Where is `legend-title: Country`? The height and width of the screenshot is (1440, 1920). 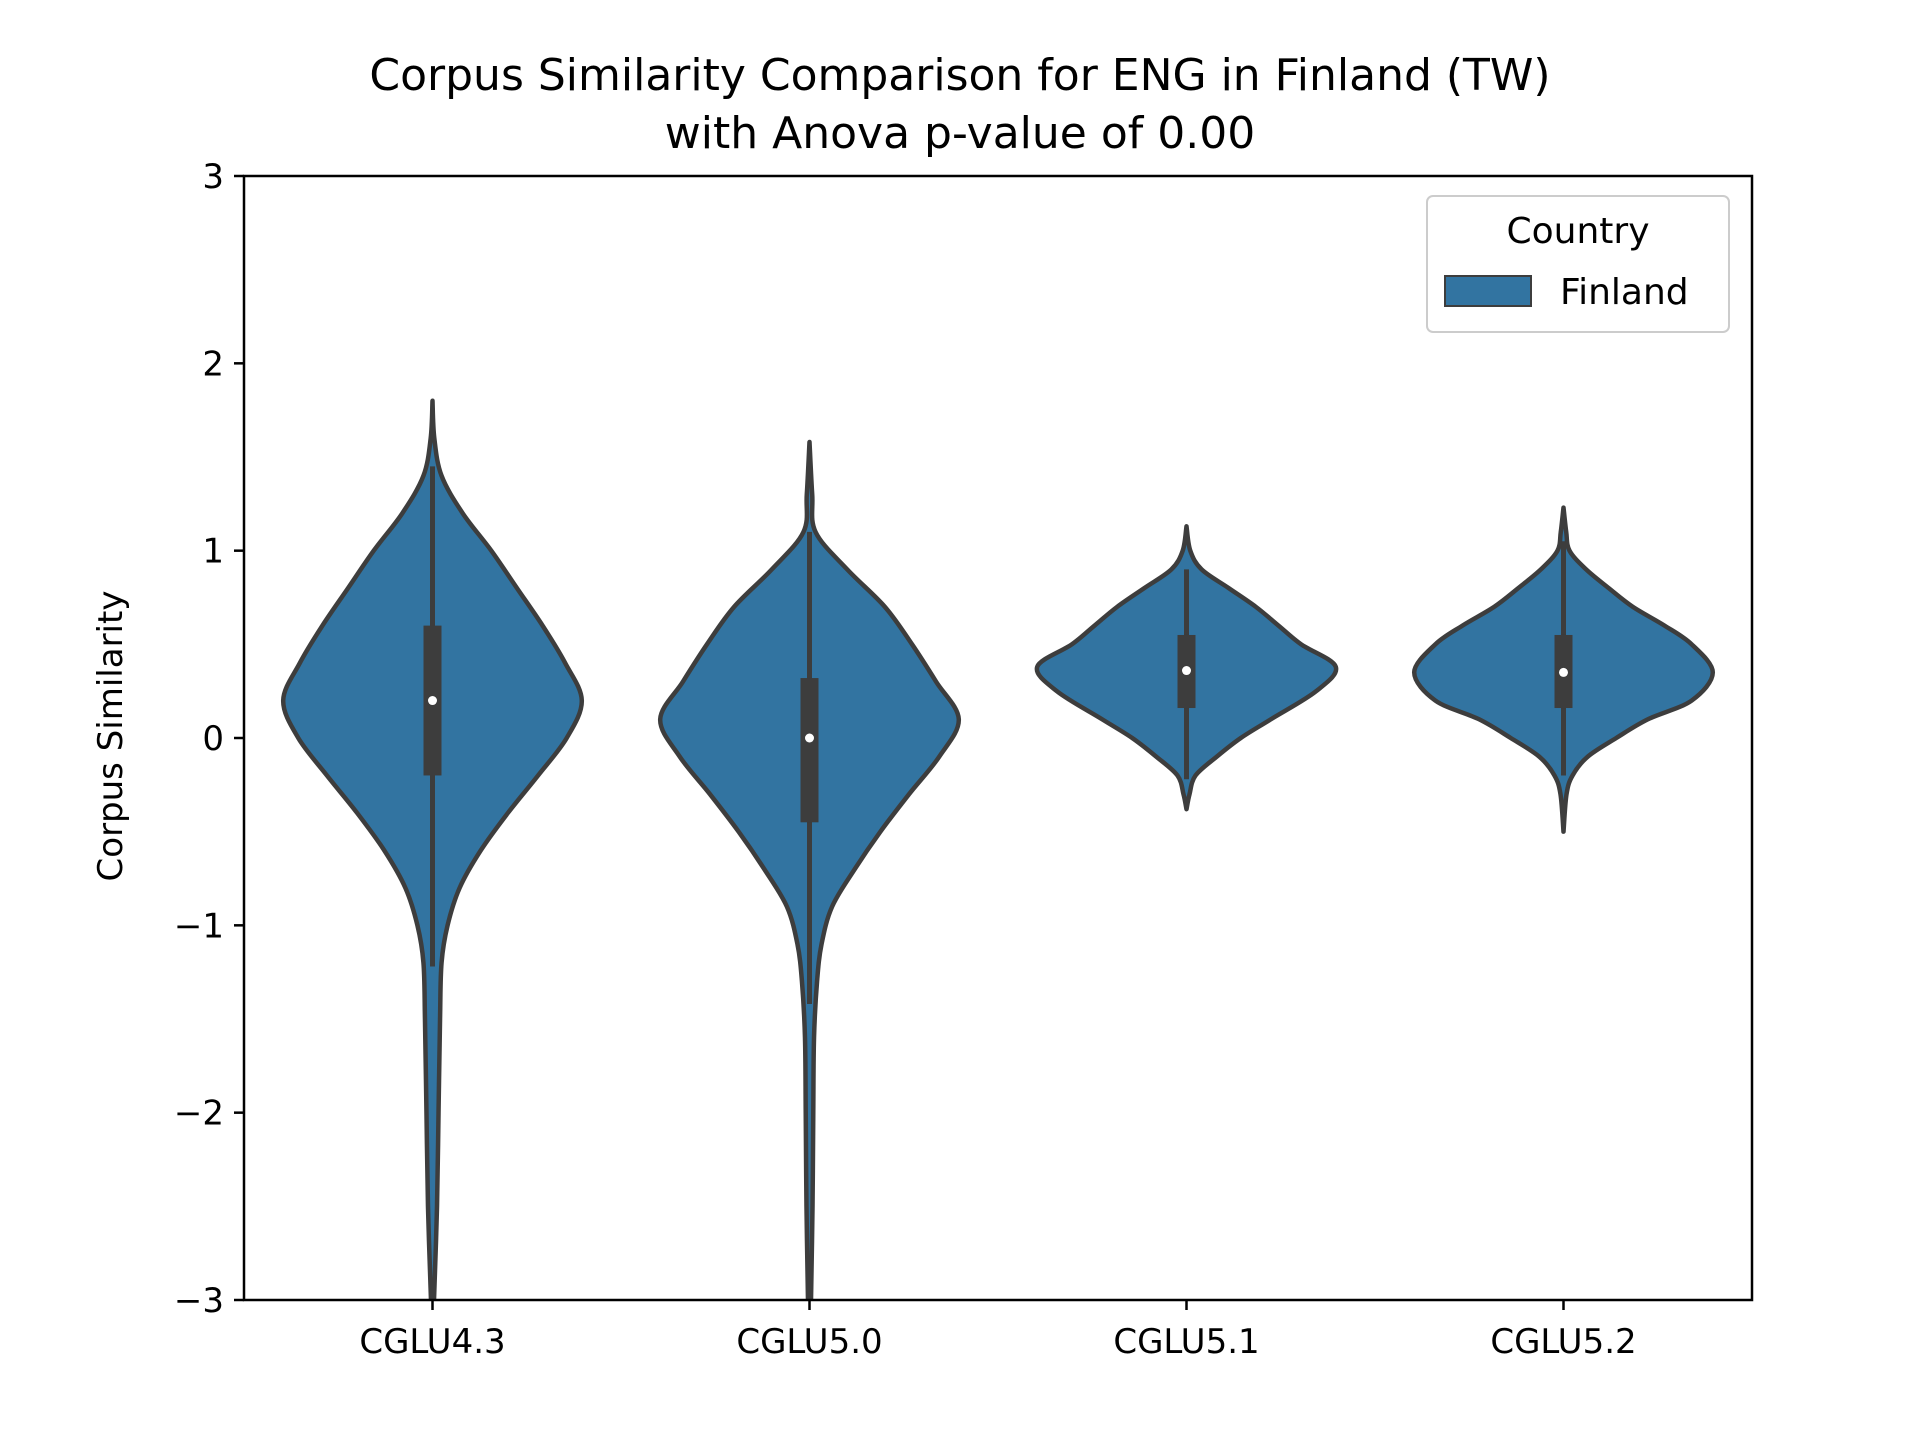 legend-title: Country is located at coordinates (1577, 231).